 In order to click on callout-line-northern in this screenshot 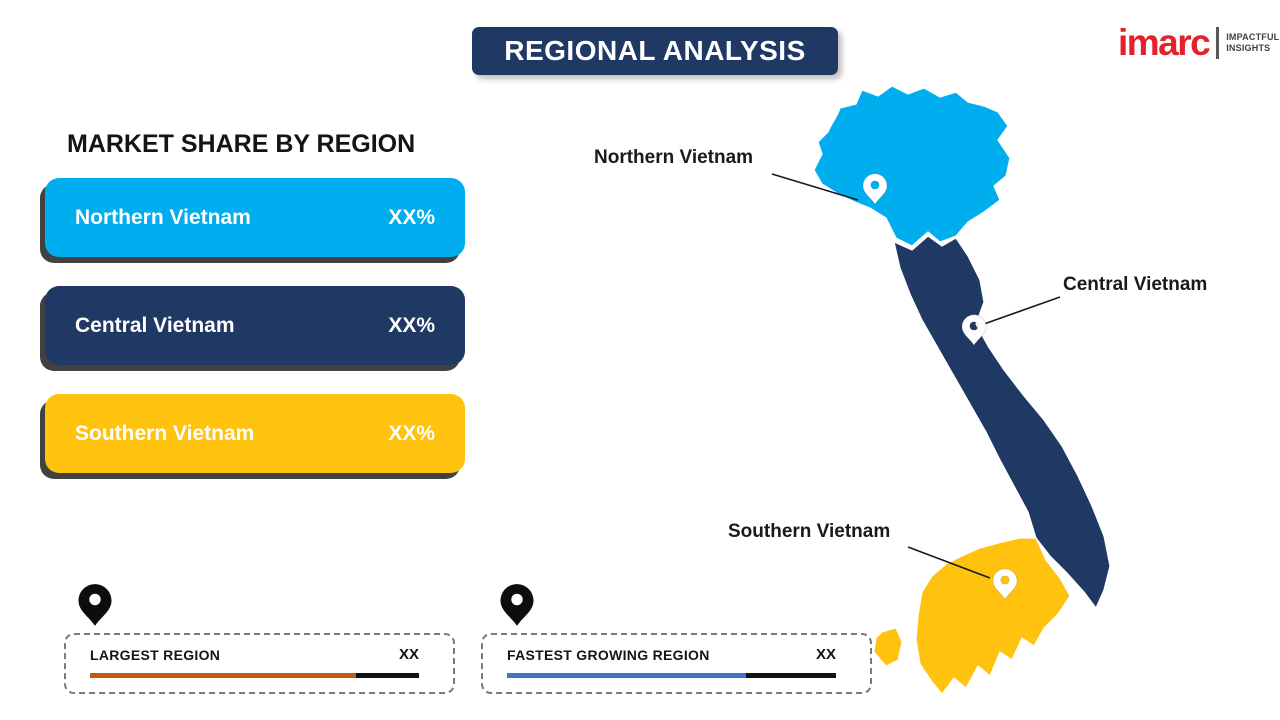, I will do `click(815, 187)`.